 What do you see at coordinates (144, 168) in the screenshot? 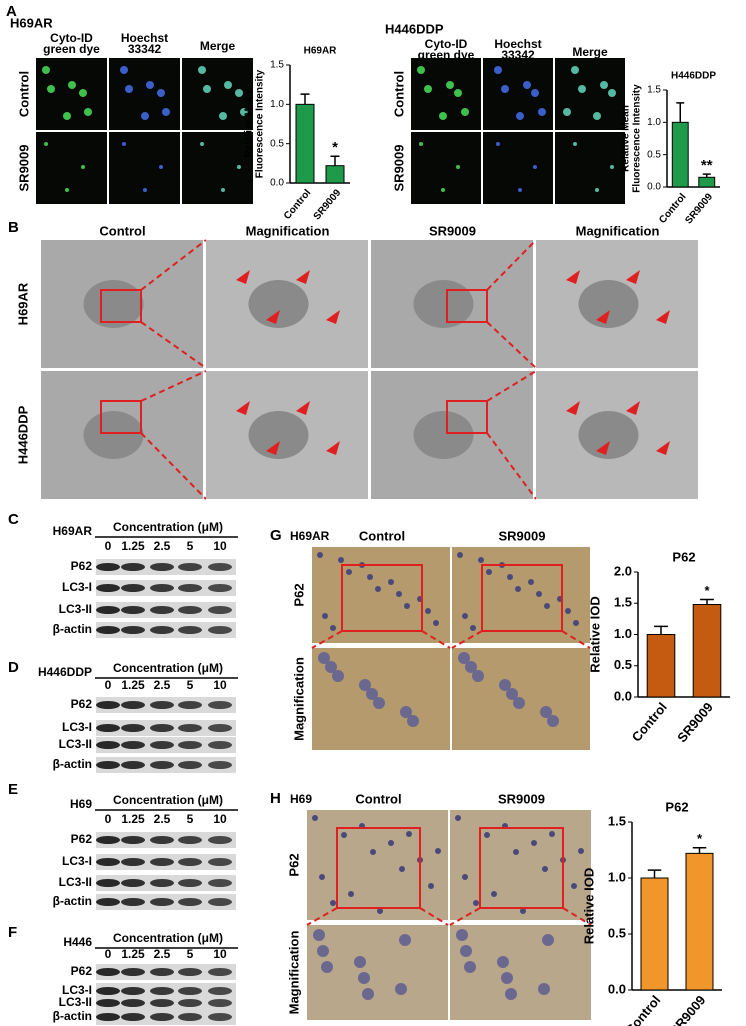
I see `micrograph` at bounding box center [144, 168].